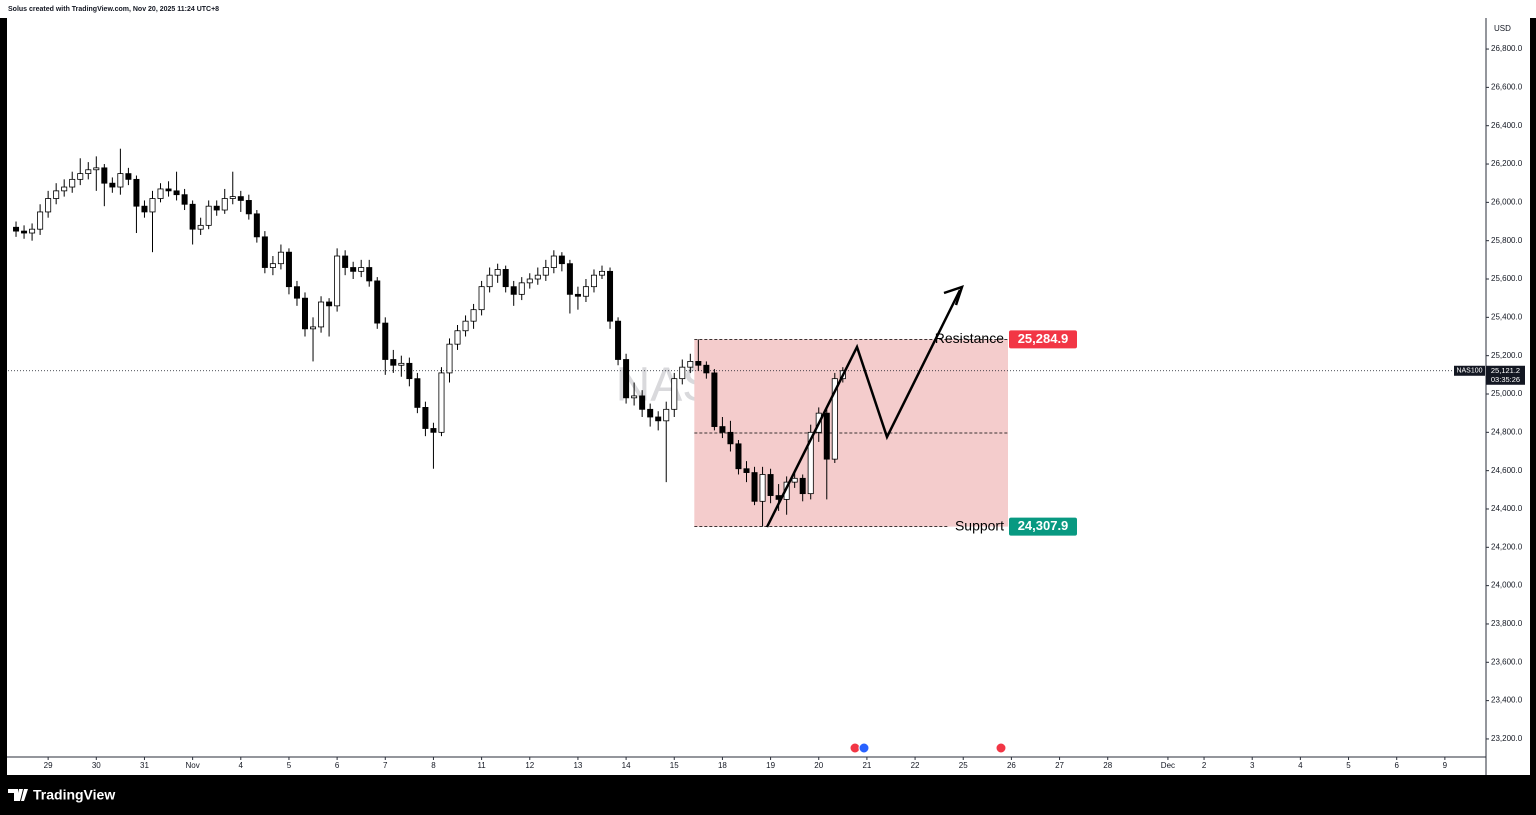 The height and width of the screenshot is (815, 1536). What do you see at coordinates (529, 765) in the screenshot?
I see `x-tick-label: 12` at bounding box center [529, 765].